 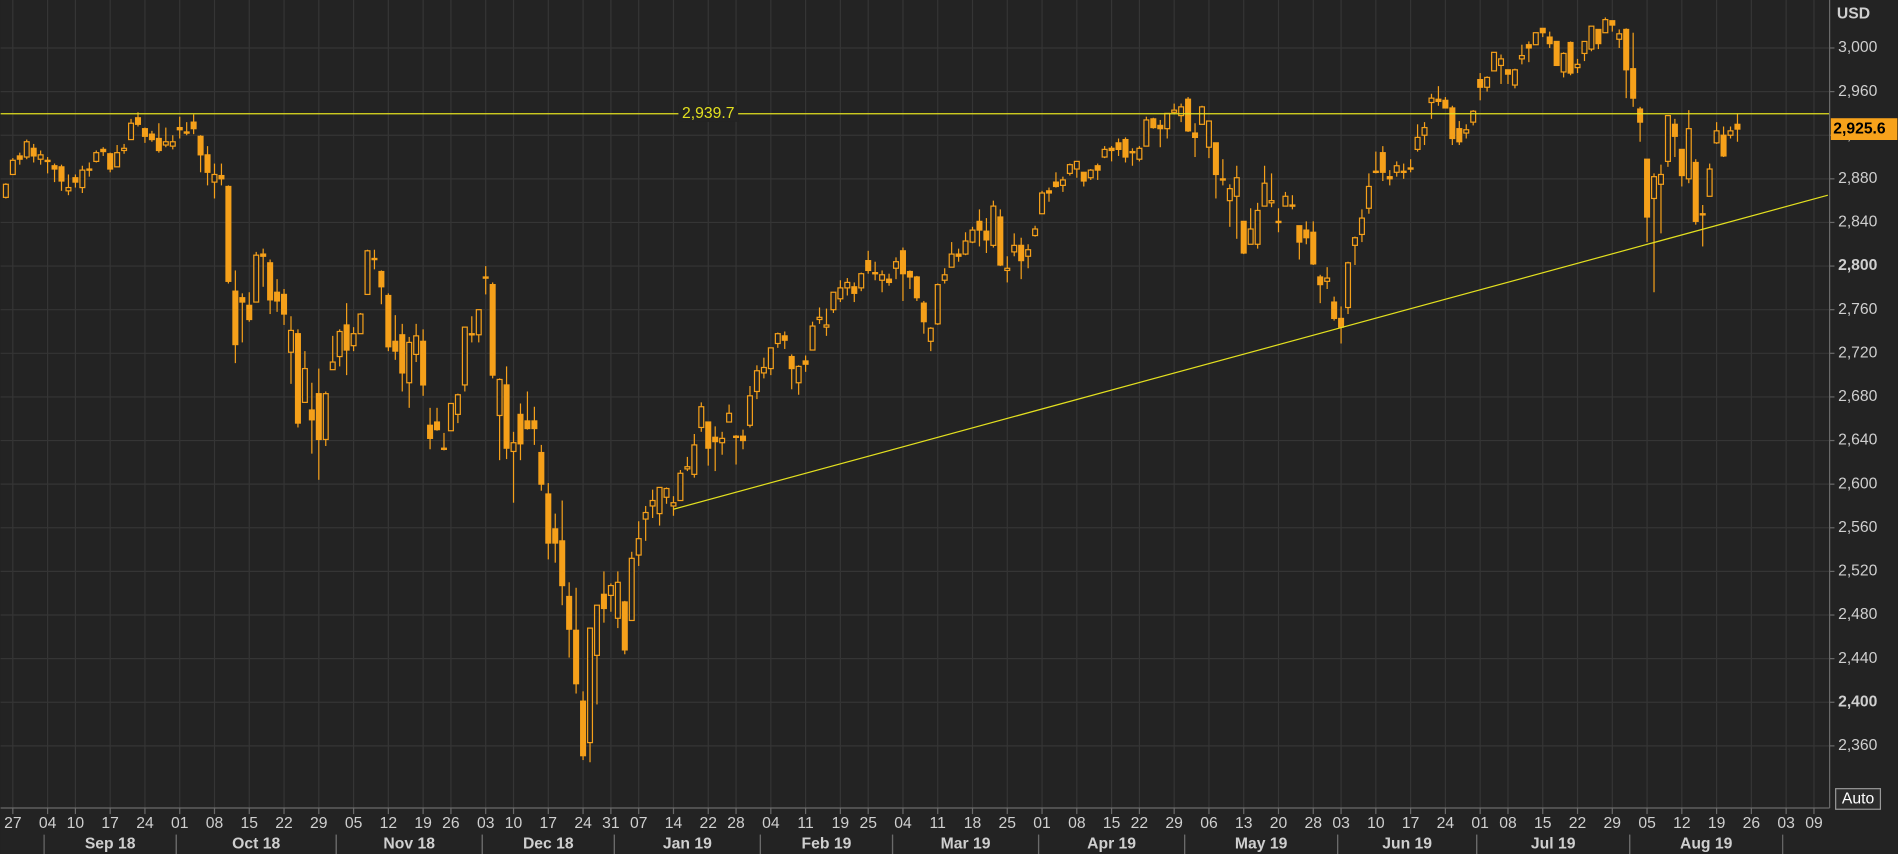 I want to click on x-tick-label: 03, so click(x=1341, y=823).